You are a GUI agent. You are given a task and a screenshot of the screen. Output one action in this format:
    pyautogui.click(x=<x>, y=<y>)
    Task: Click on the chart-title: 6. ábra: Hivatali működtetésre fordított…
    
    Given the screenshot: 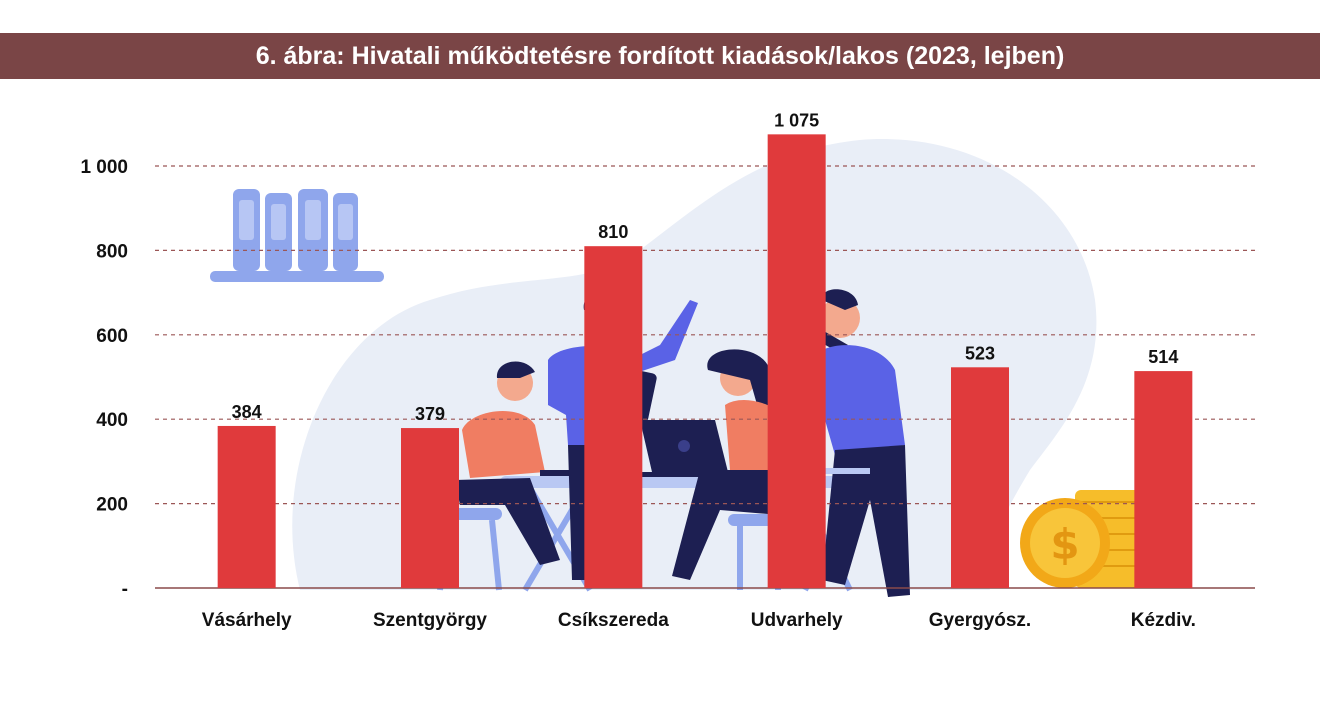 What is the action you would take?
    pyautogui.click(x=660, y=55)
    